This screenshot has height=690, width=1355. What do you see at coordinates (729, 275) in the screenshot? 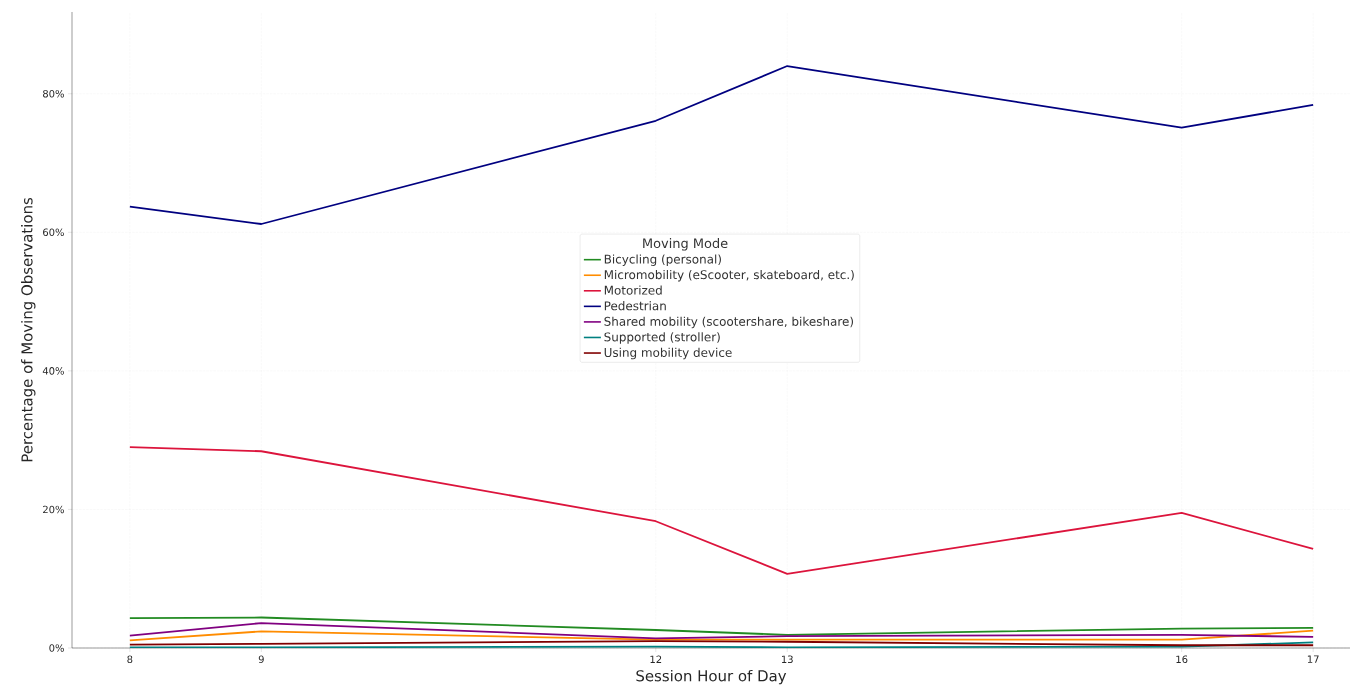
I see `legend-label: Micromobility (eScooter, skateboard, etc.)` at bounding box center [729, 275].